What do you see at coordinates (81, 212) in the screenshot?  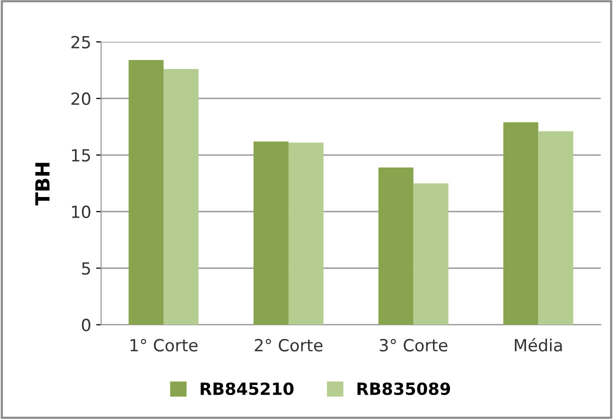 I see `y-tick-label: 10` at bounding box center [81, 212].